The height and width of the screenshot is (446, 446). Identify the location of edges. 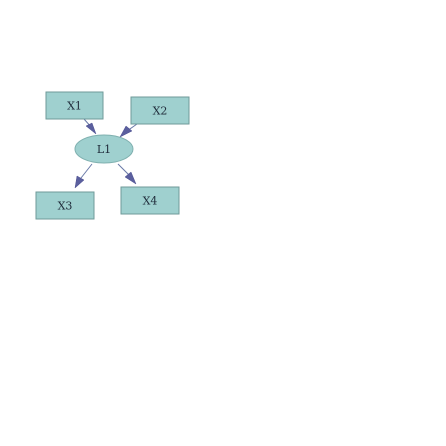
(106, 153).